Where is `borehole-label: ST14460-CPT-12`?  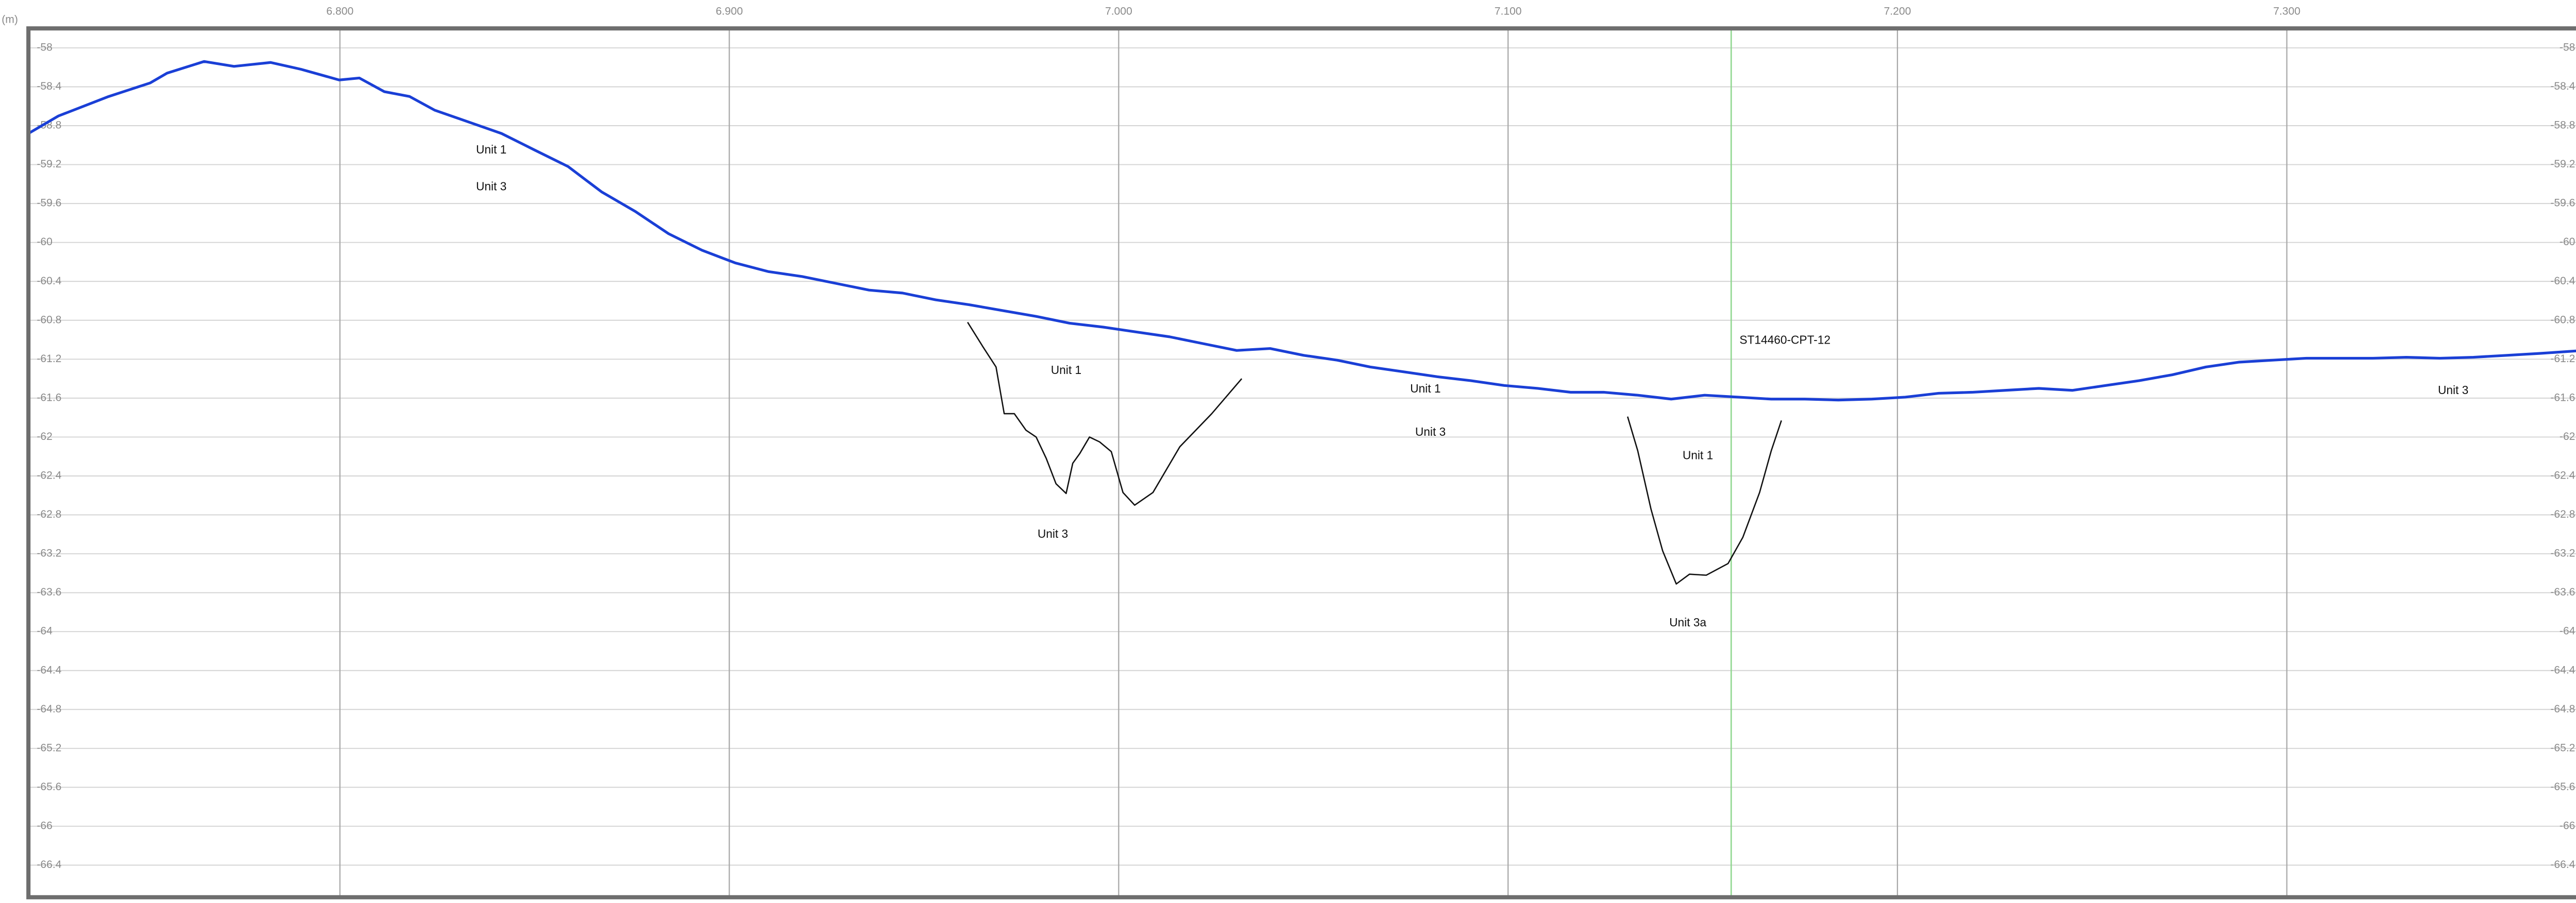
borehole-label: ST14460-CPT-12 is located at coordinates (1785, 340).